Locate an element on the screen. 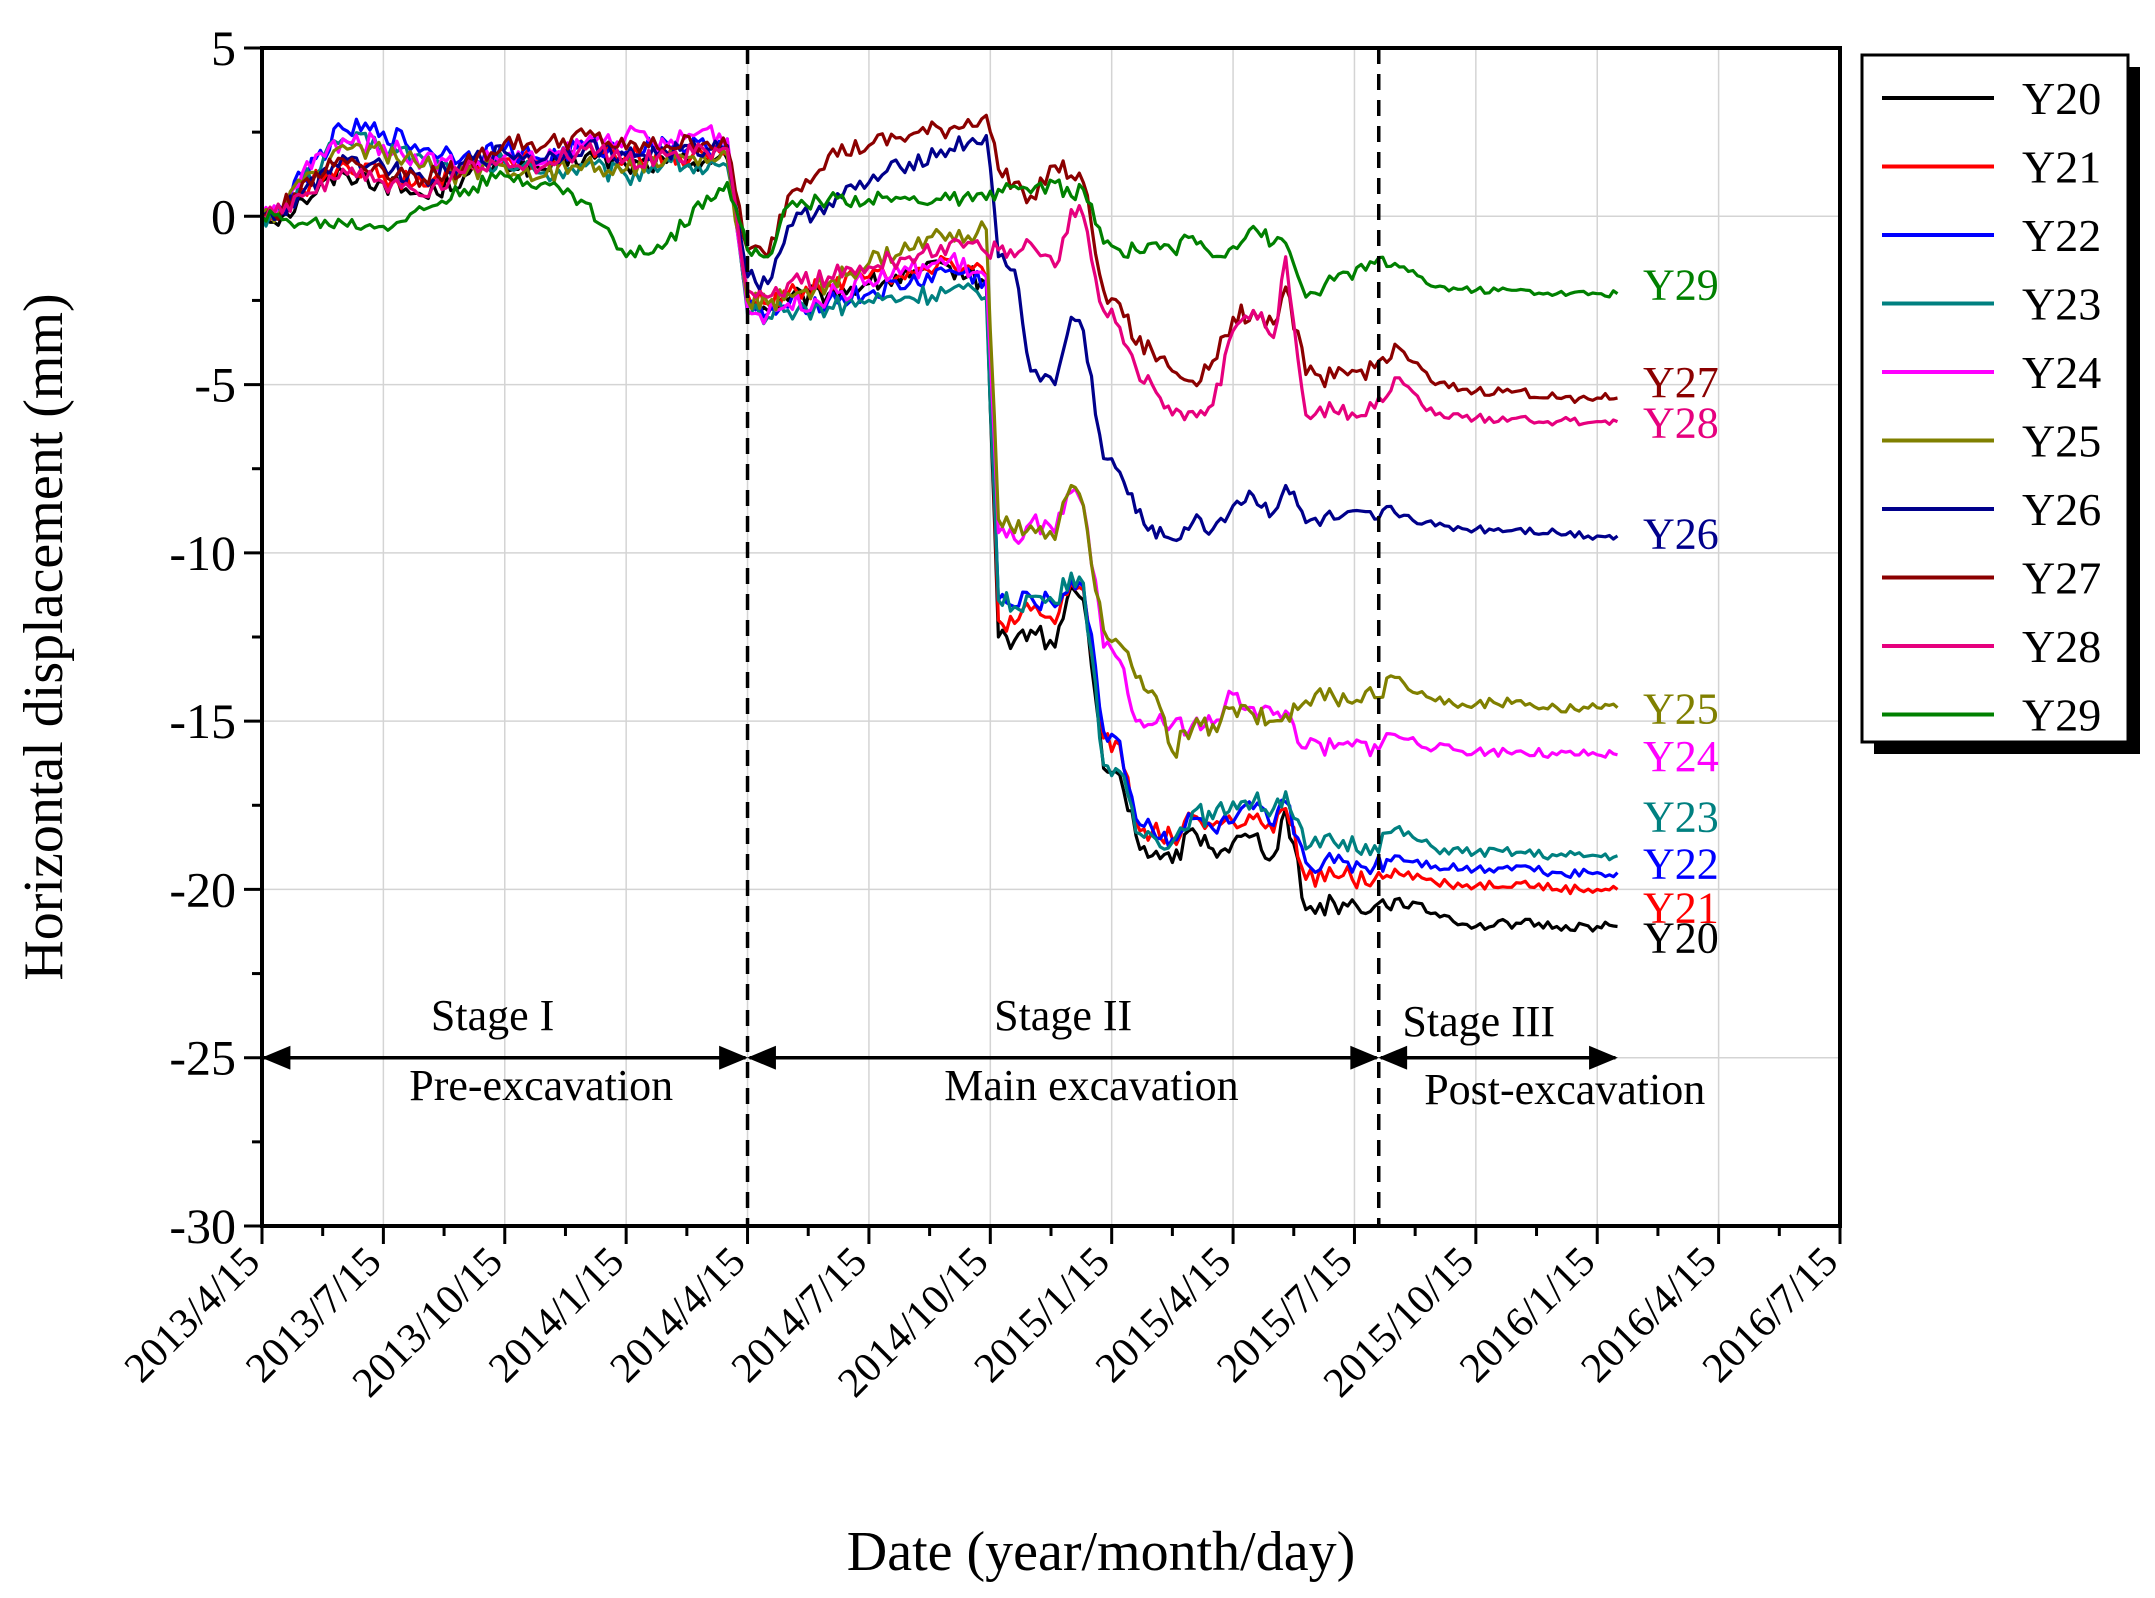 The width and height of the screenshot is (2155, 1598). legend-label-y29: Y29 is located at coordinates (2061, 715).